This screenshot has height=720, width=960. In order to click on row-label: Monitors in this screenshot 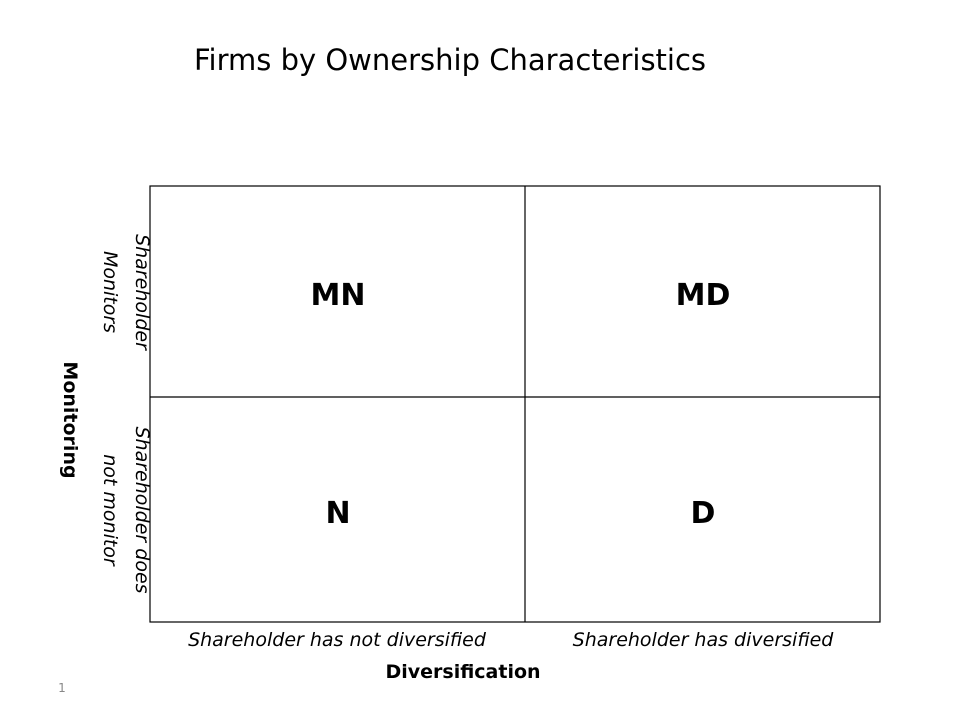, I will do `click(110, 292)`.